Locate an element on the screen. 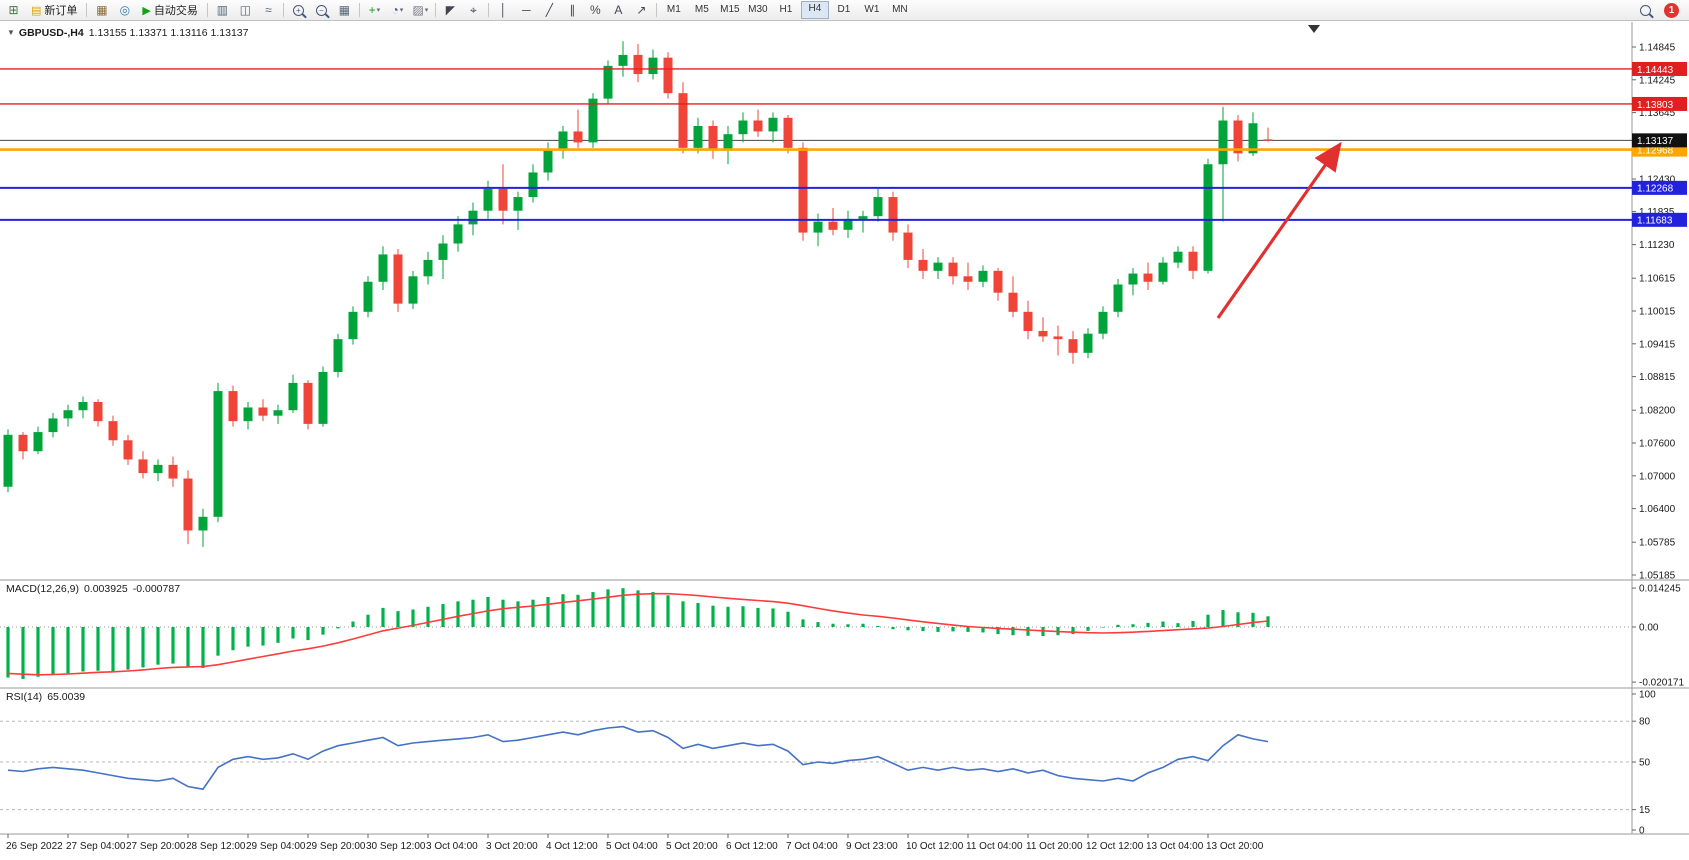 The height and width of the screenshot is (860, 1689). price-axis-label: 1.07000 is located at coordinates (1657, 476).